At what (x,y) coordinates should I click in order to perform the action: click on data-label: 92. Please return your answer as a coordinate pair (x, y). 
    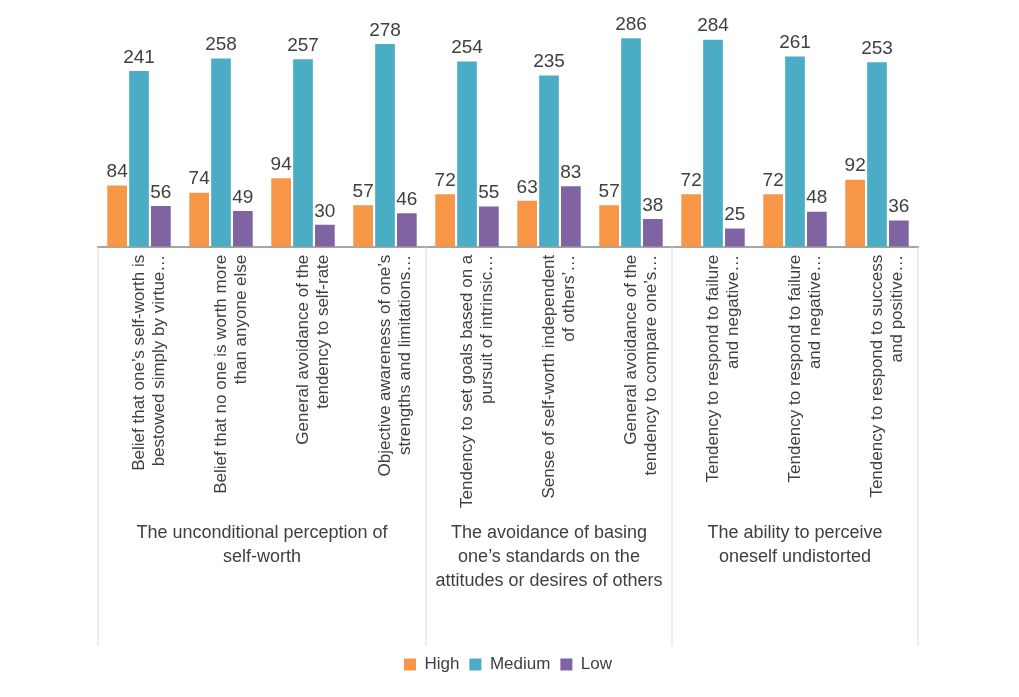
    Looking at the image, I should click on (855, 165).